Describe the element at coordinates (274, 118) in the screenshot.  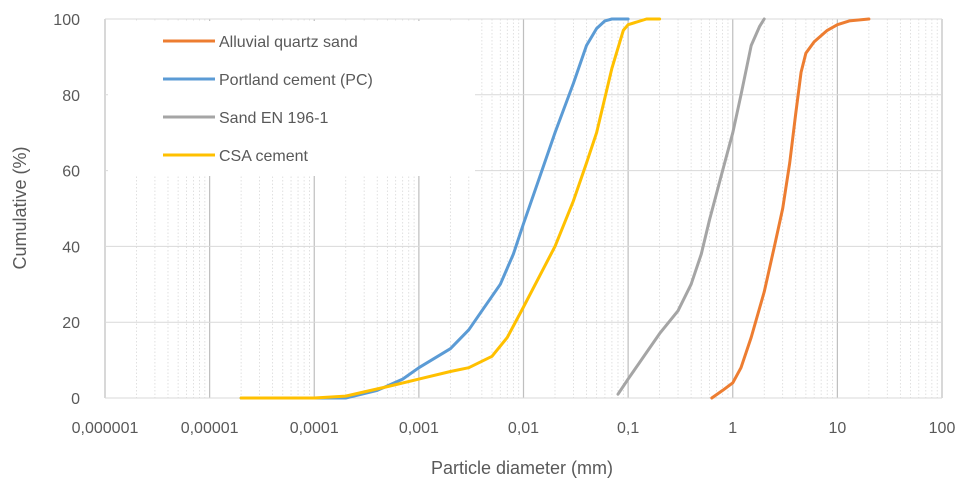
I see `legend-label: Sand EN 196-1` at that location.